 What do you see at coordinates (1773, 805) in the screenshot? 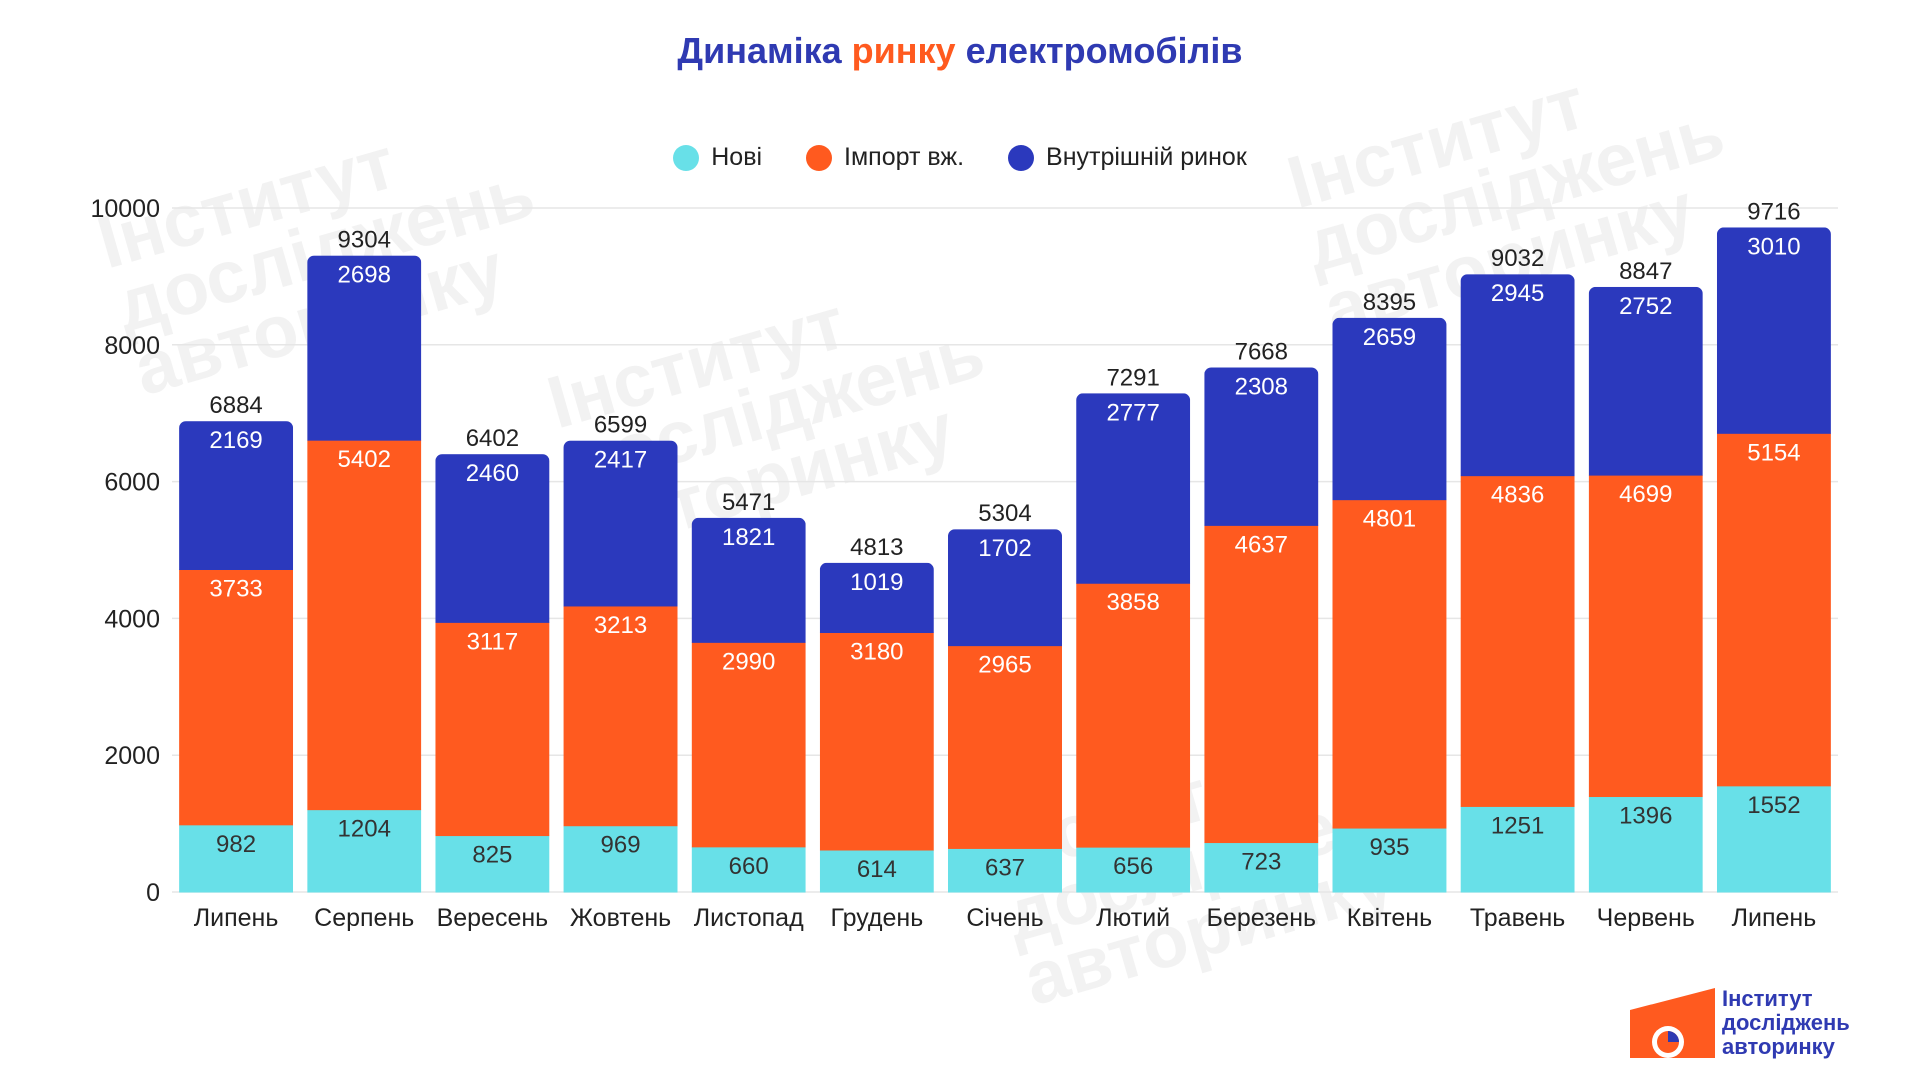
I see `segment-value-label: 1552` at bounding box center [1773, 805].